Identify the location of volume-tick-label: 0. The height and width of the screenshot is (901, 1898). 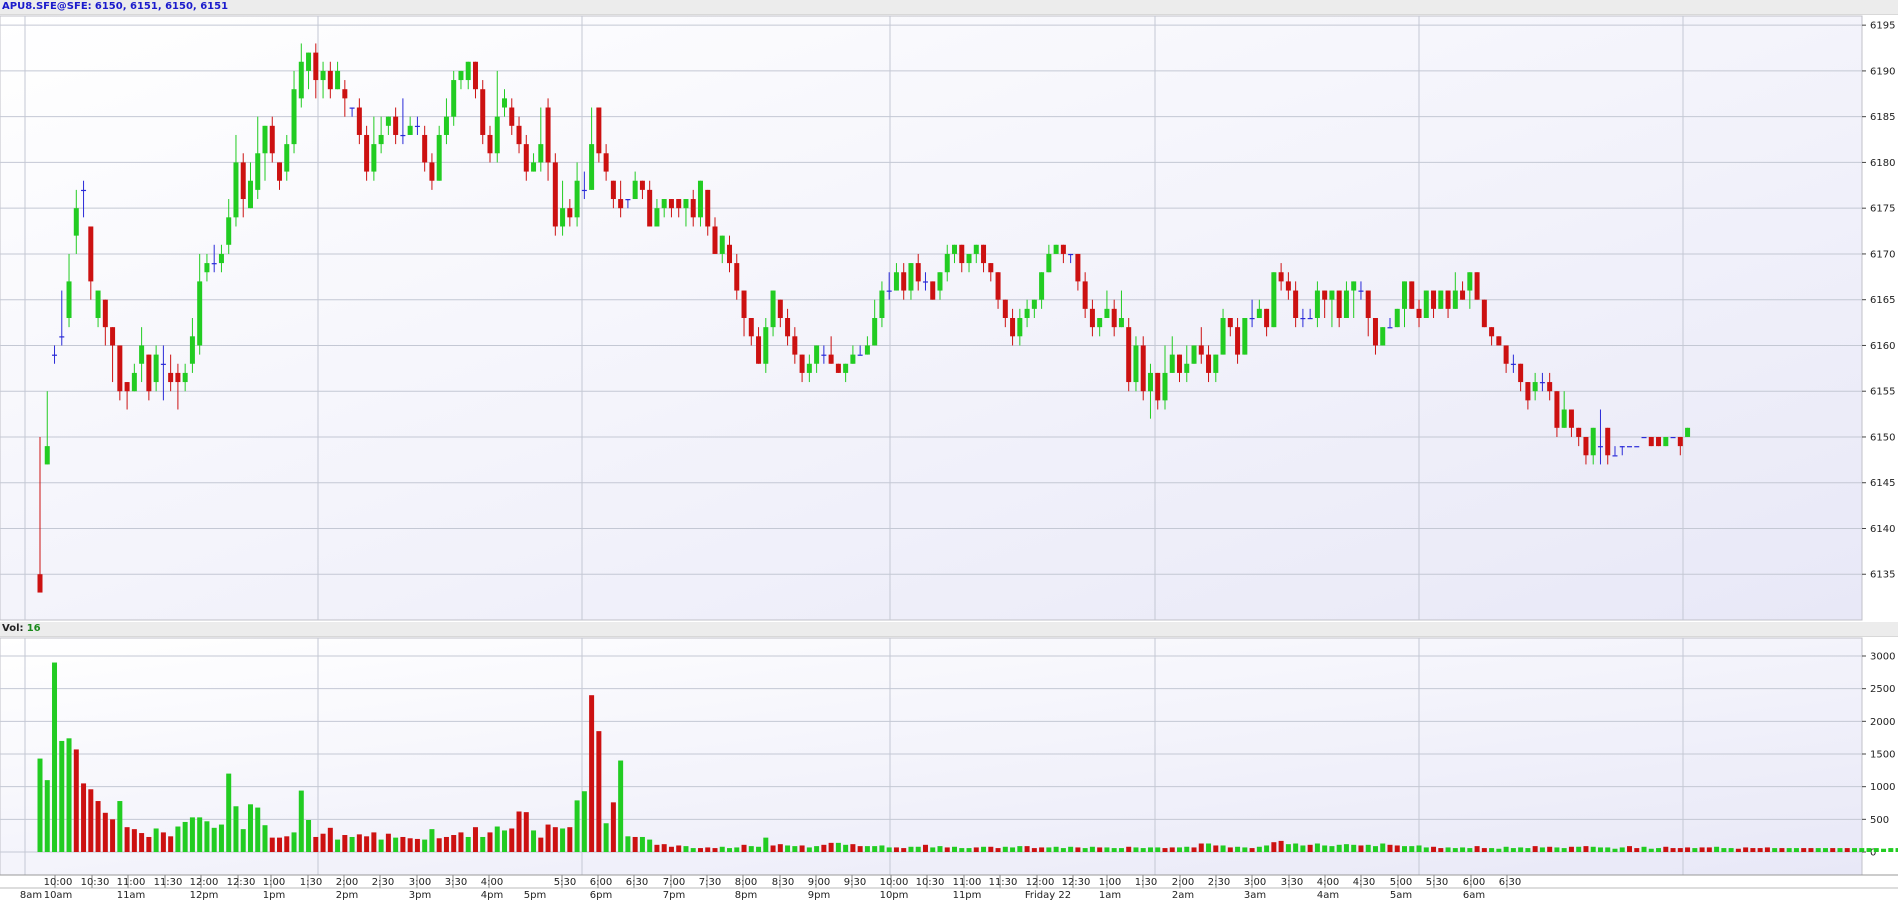
(1873, 853).